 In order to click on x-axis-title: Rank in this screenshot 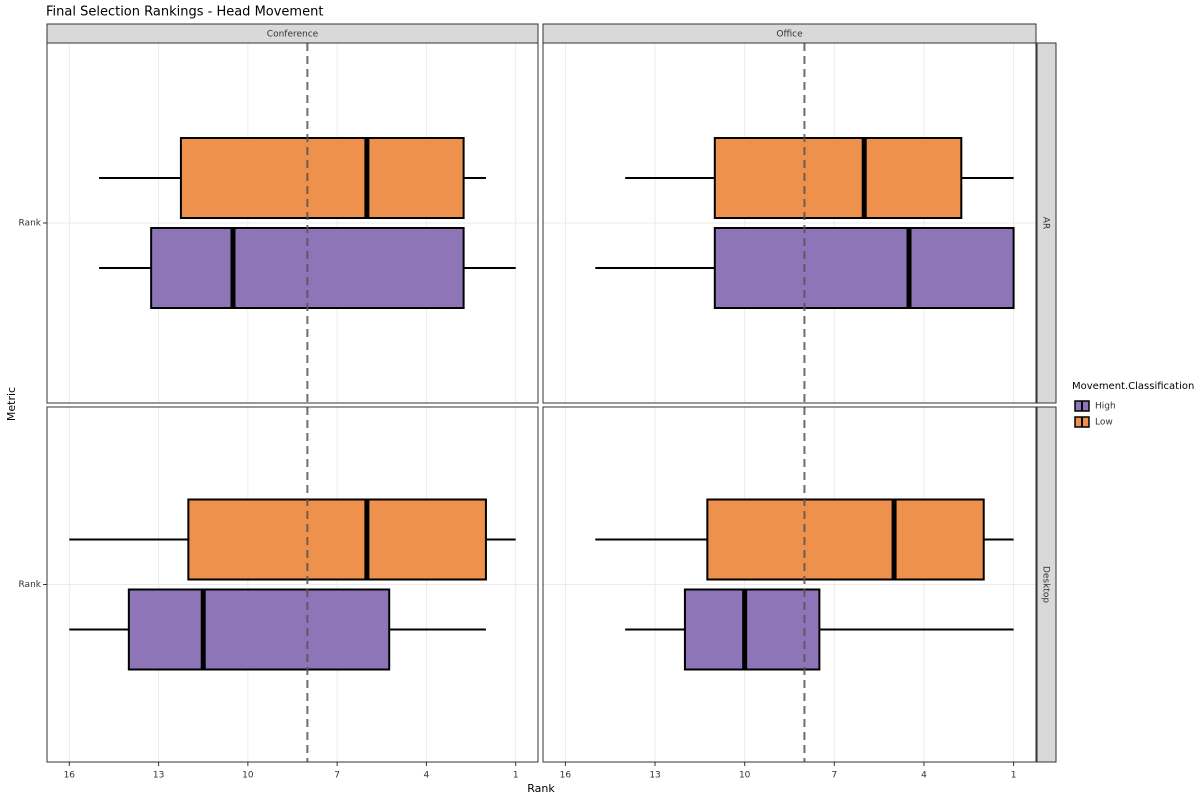, I will do `click(541, 788)`.